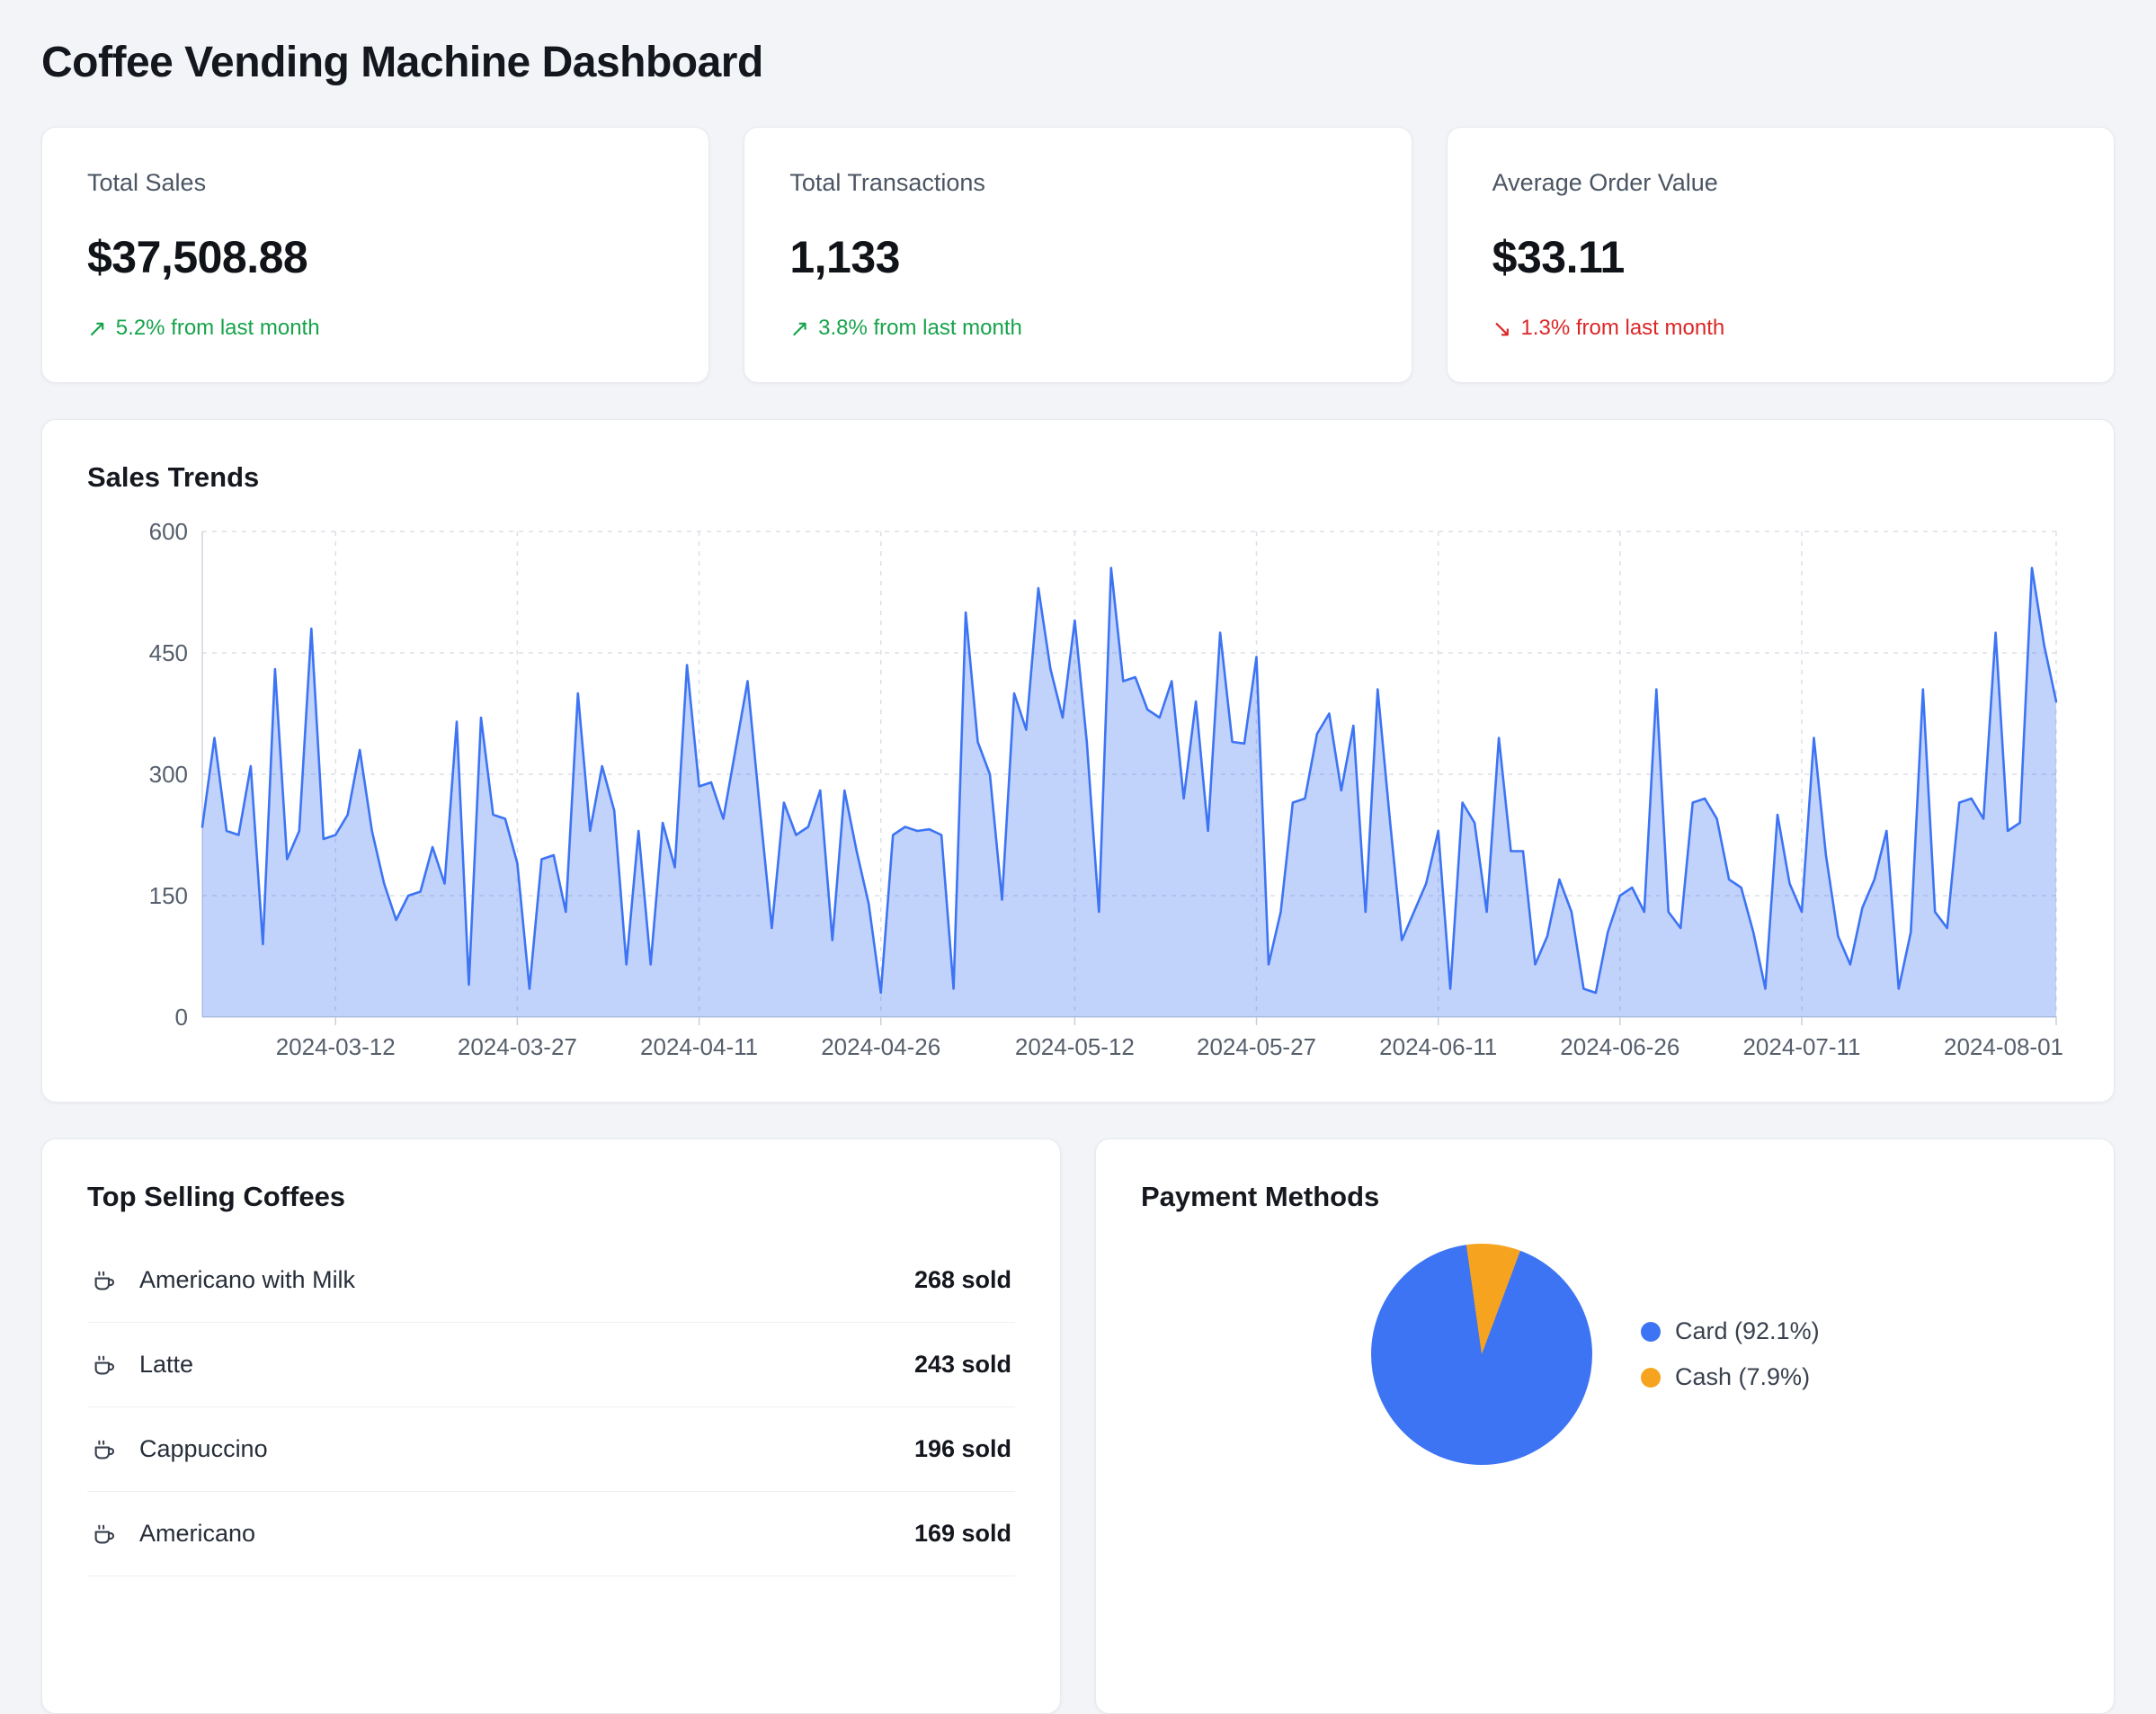 The height and width of the screenshot is (1714, 2156). I want to click on sales-trends-title: Sales Trends, so click(174, 477).